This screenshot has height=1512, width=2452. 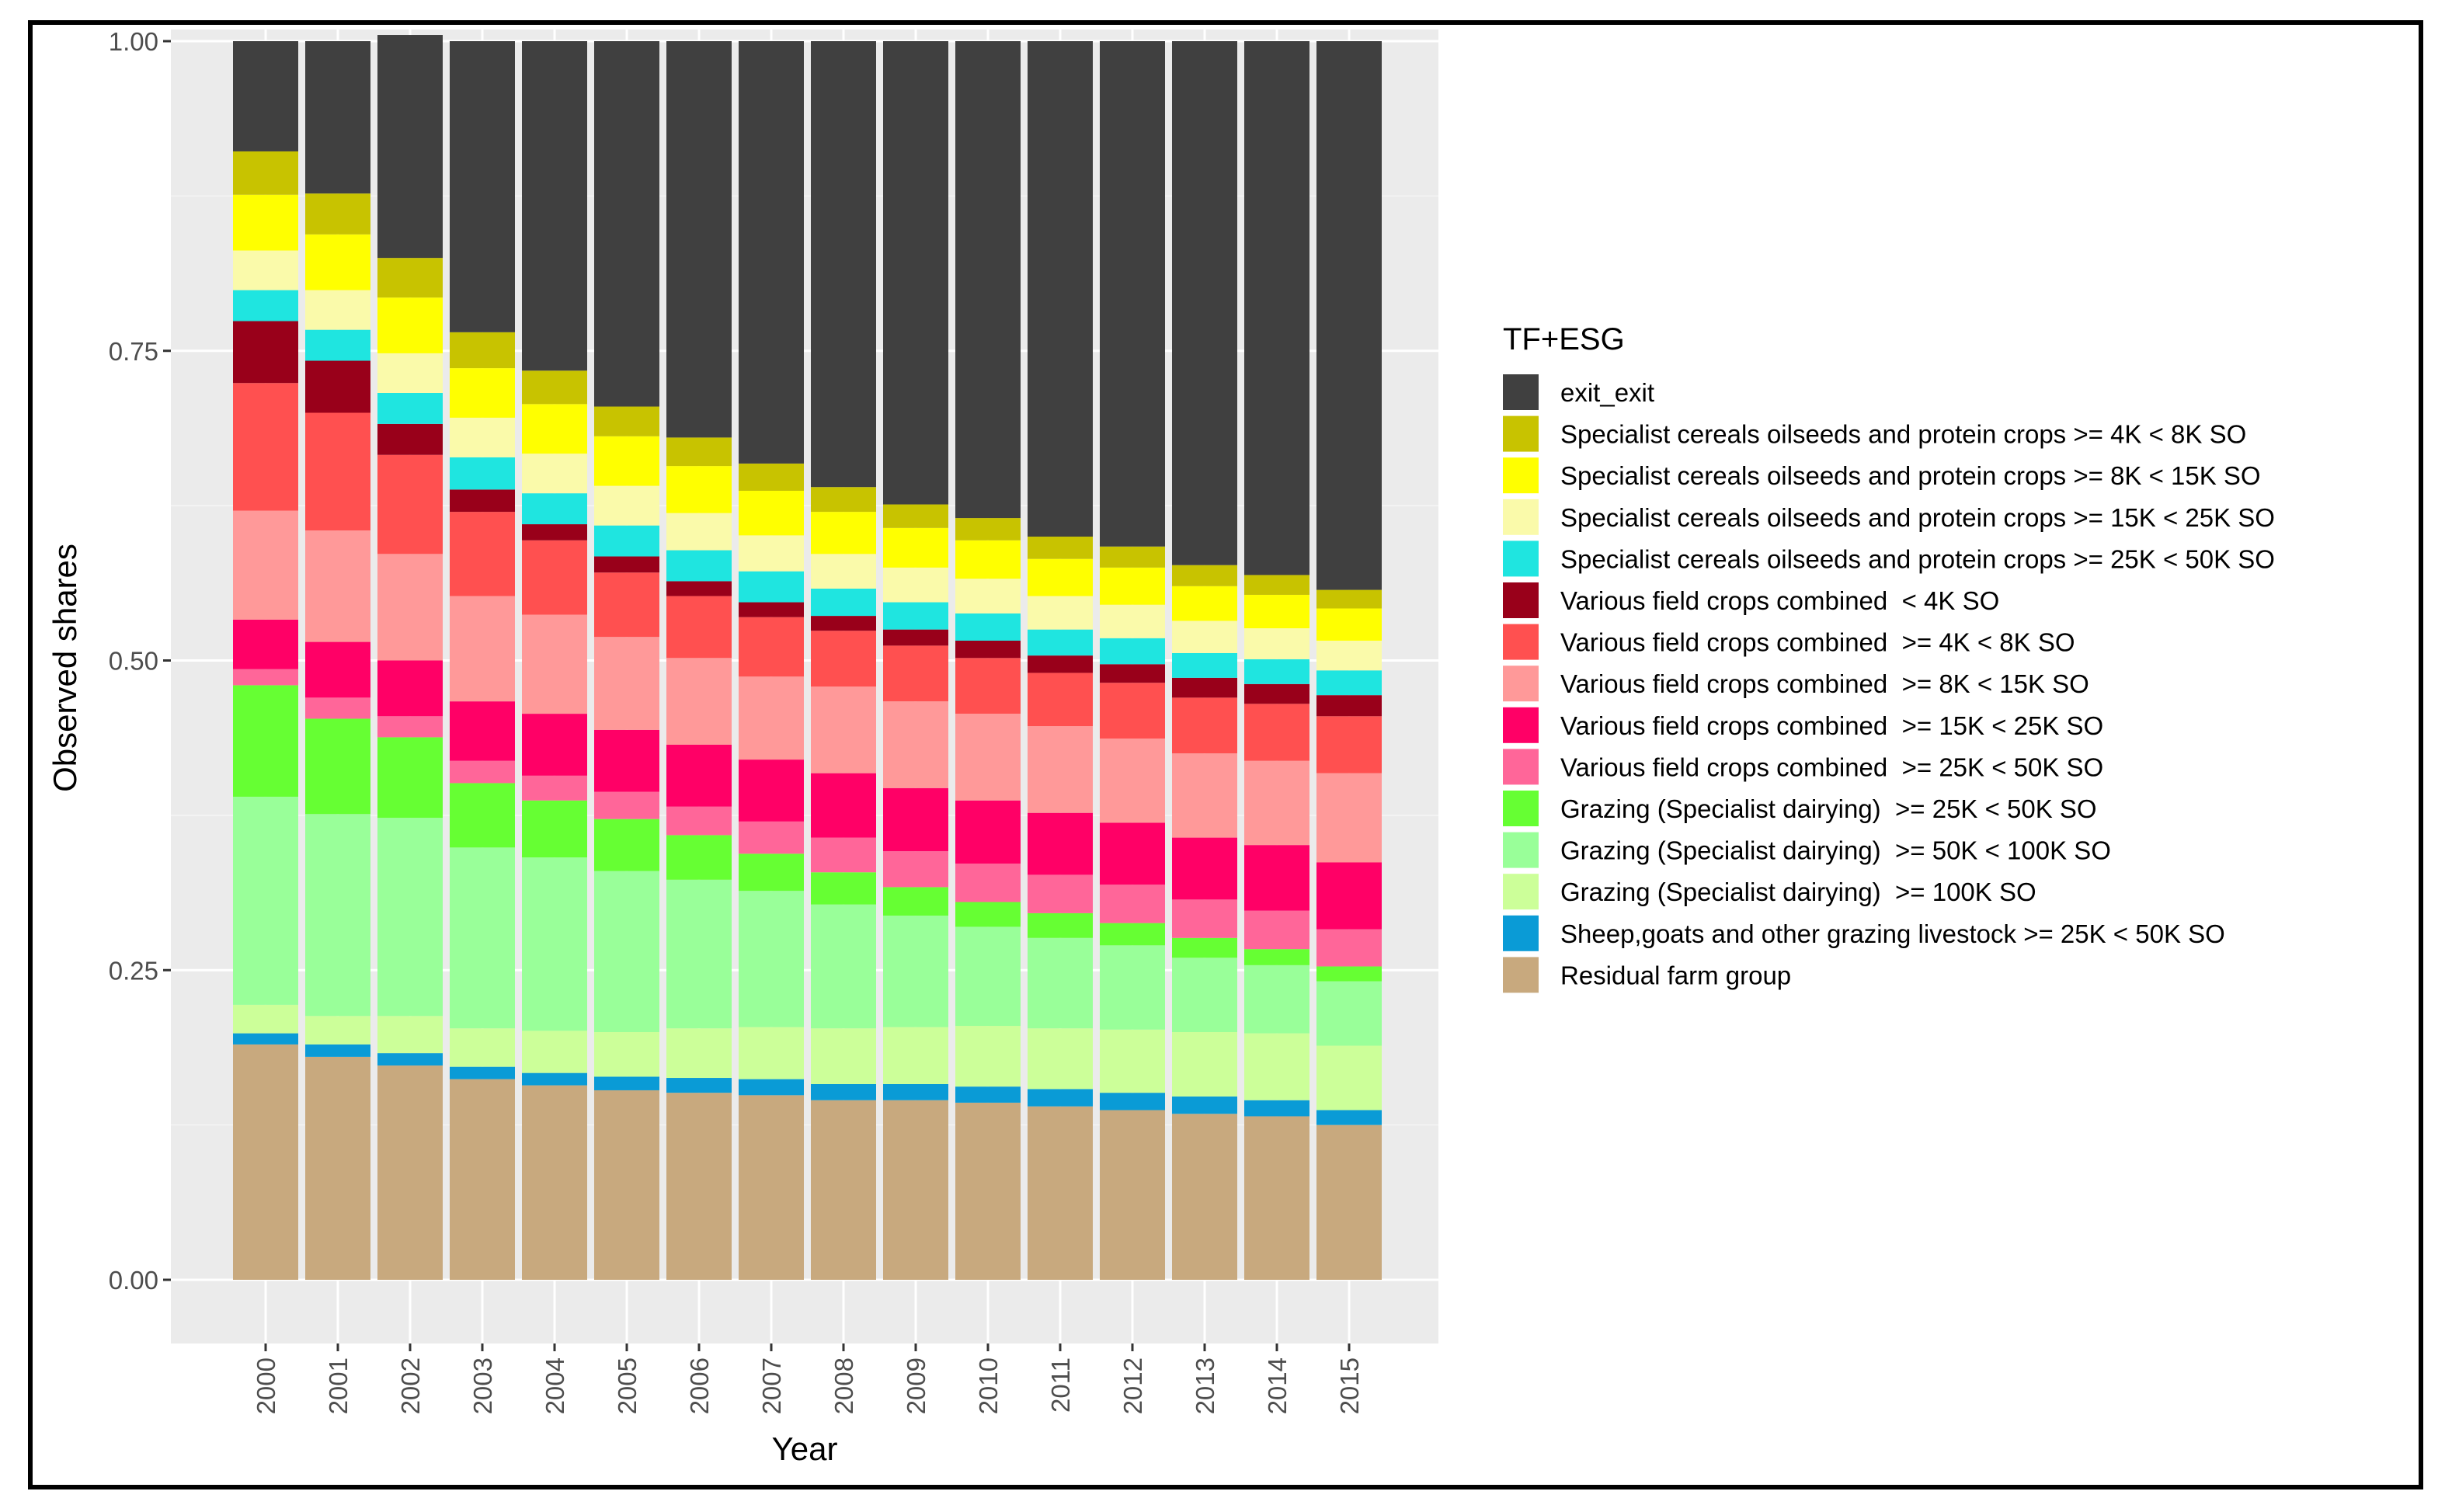 What do you see at coordinates (699, 1186) in the screenshot?
I see `bar-segment-2006-s0` at bounding box center [699, 1186].